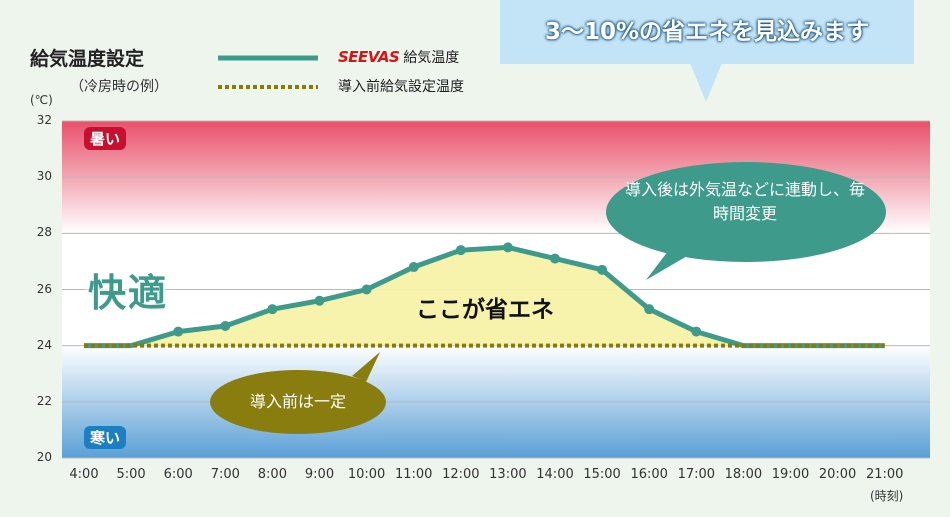  I want to click on x-tick-label: 16:00, so click(649, 474).